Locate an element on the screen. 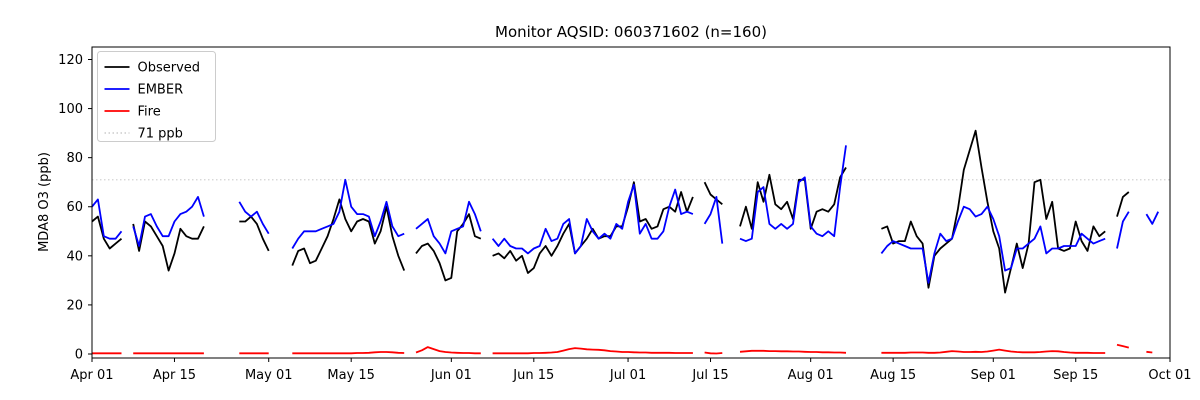 This screenshot has height=400, width=1200. y-tick-label: 20 is located at coordinates (74, 305).